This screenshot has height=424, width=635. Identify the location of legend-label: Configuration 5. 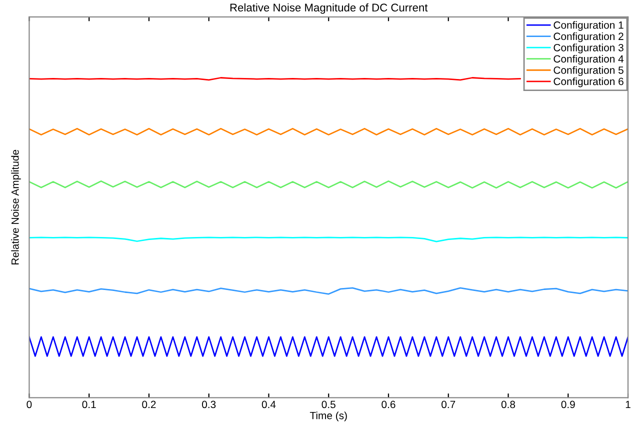
(589, 71).